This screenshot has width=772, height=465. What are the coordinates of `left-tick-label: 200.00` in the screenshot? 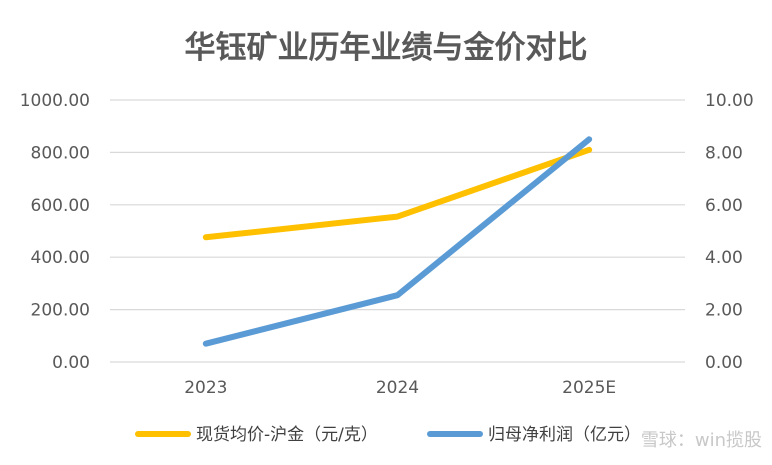 It's located at (60, 311).